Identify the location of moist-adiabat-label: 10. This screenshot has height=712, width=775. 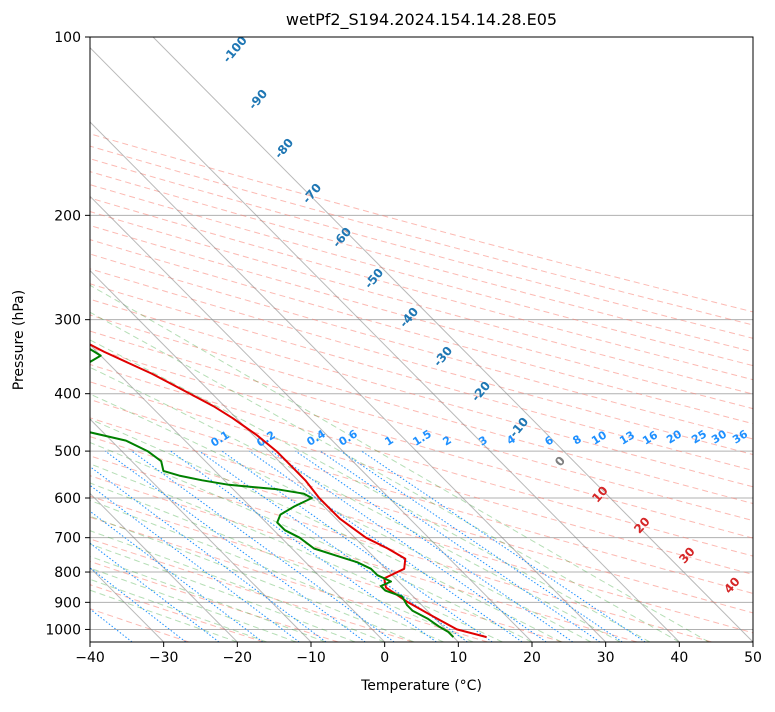
(600, 494).